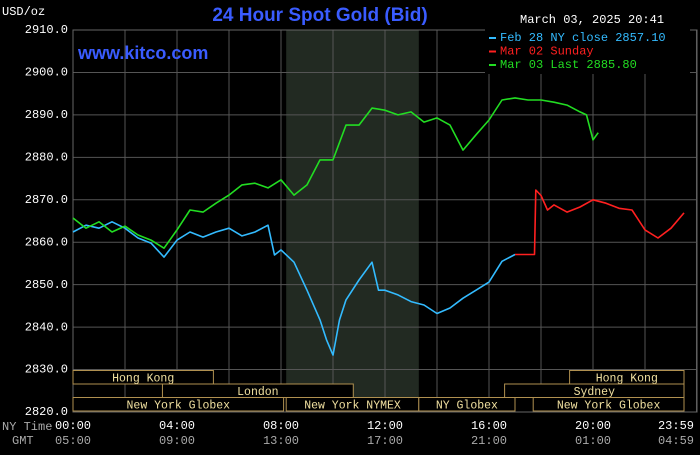 This screenshot has width=700, height=455. I want to click on y-tick-label: 2860.0, so click(46, 242).